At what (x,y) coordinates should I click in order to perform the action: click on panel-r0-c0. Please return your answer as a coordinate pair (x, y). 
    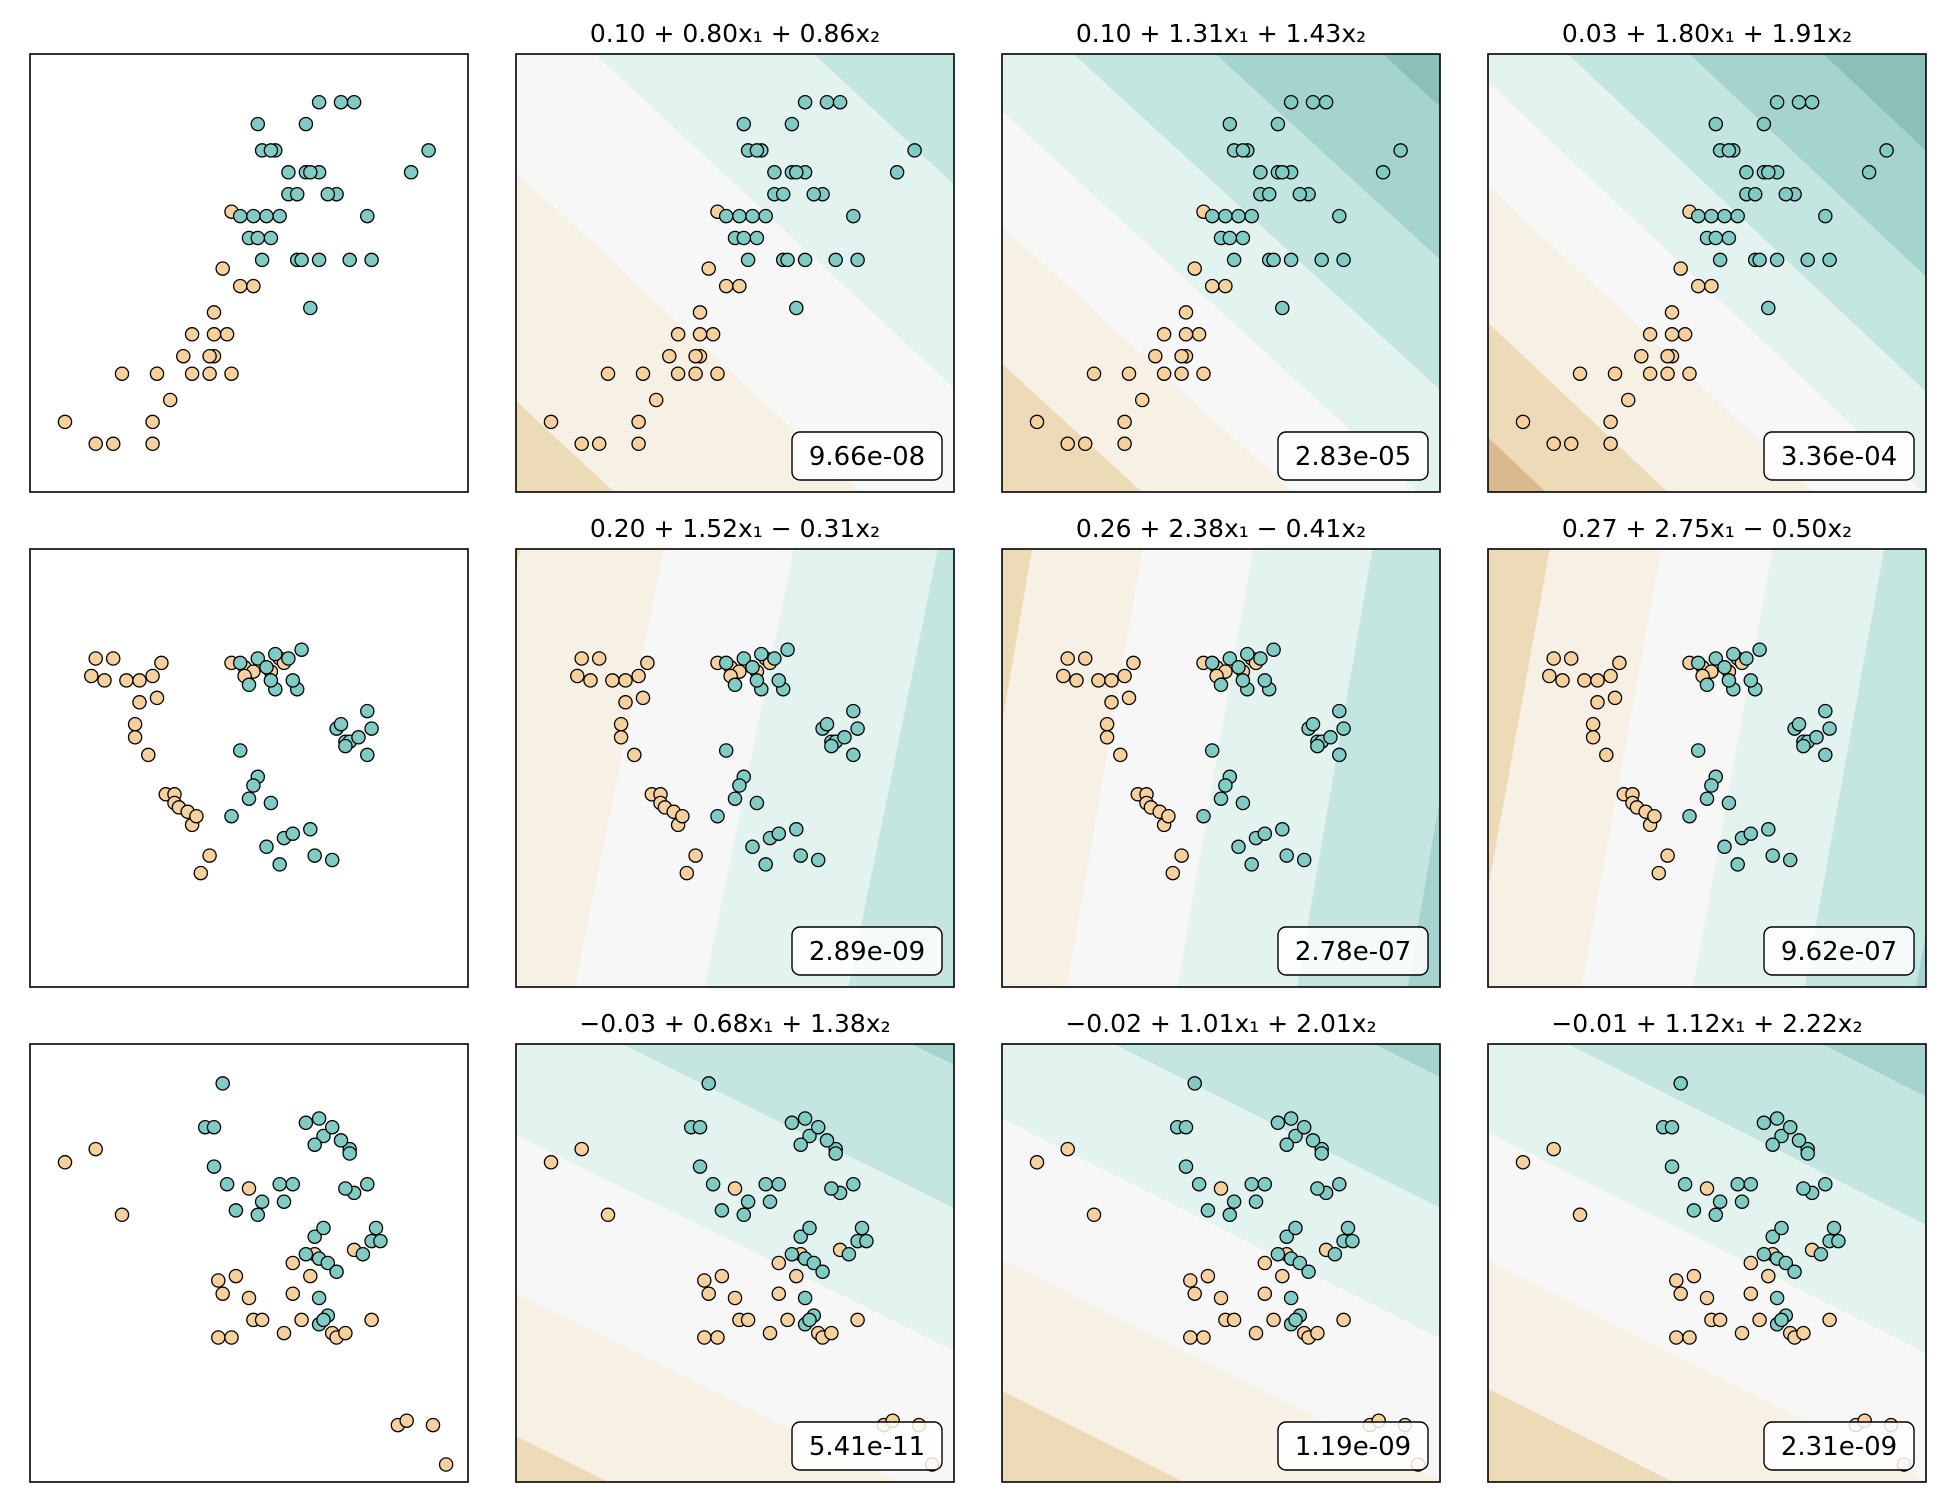
    Looking at the image, I should click on (249, 273).